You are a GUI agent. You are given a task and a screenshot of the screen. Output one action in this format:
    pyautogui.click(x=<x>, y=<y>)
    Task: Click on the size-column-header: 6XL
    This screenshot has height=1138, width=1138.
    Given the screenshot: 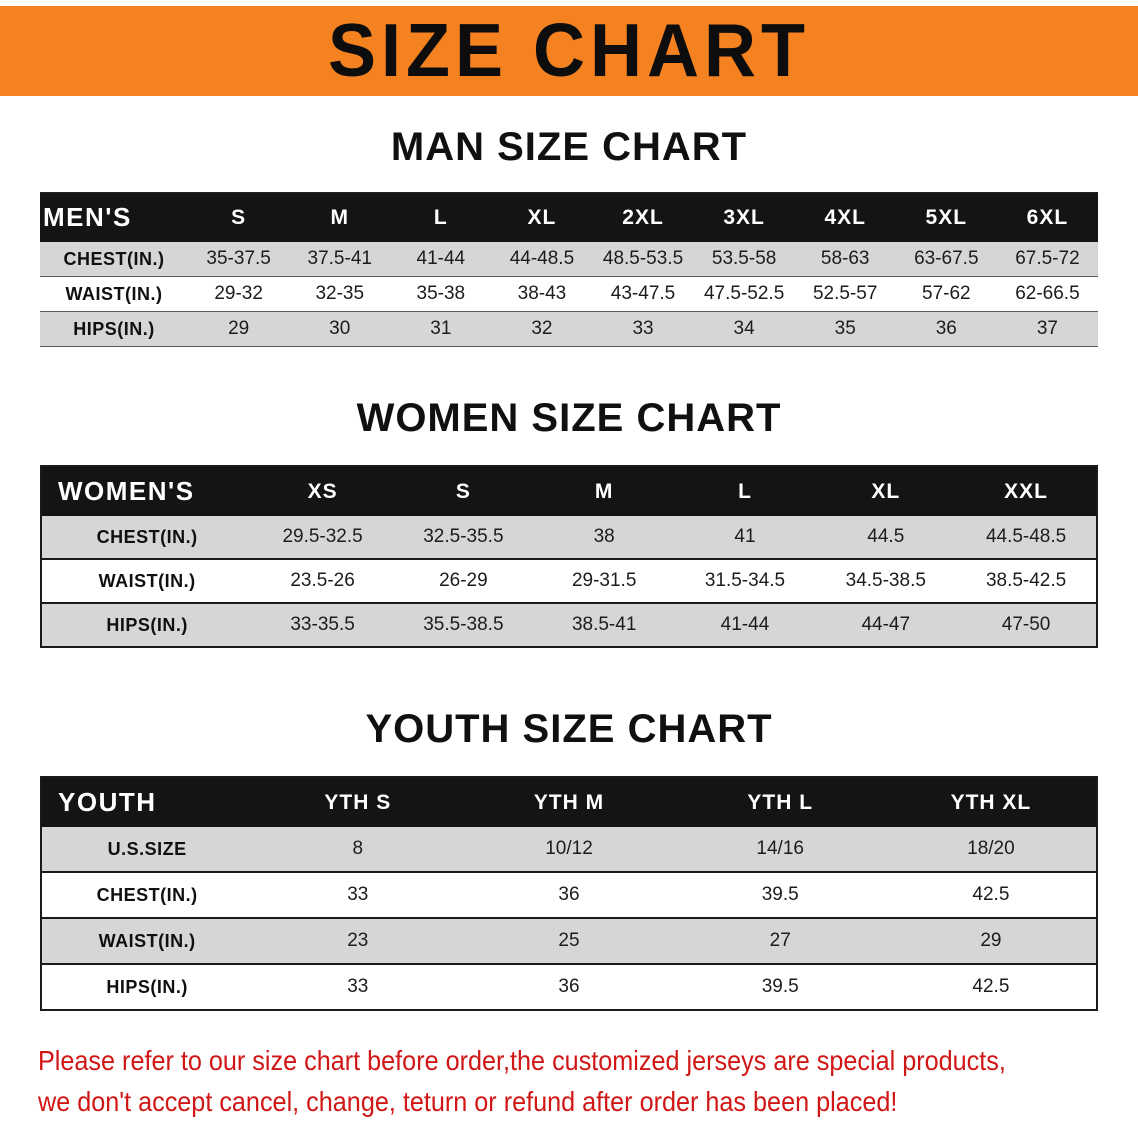 What is the action you would take?
    pyautogui.click(x=1047, y=217)
    